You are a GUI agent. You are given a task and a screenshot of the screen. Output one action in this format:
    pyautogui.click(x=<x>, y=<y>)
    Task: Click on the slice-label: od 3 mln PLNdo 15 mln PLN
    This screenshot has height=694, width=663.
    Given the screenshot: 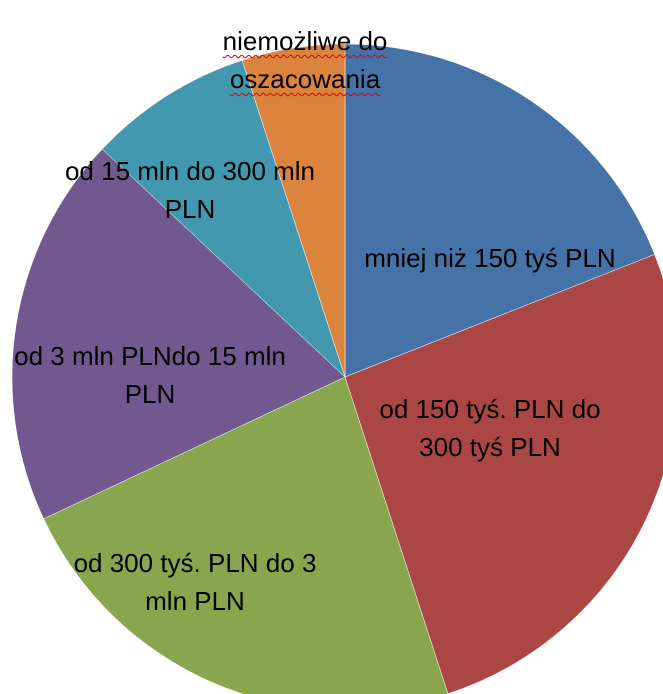 What is the action you would take?
    pyautogui.click(x=150, y=375)
    